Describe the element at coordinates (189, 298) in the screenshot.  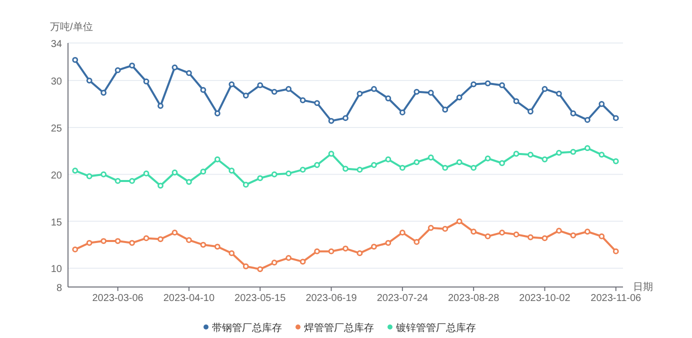
I see `x-tick-label: 2023-04-10` at that location.